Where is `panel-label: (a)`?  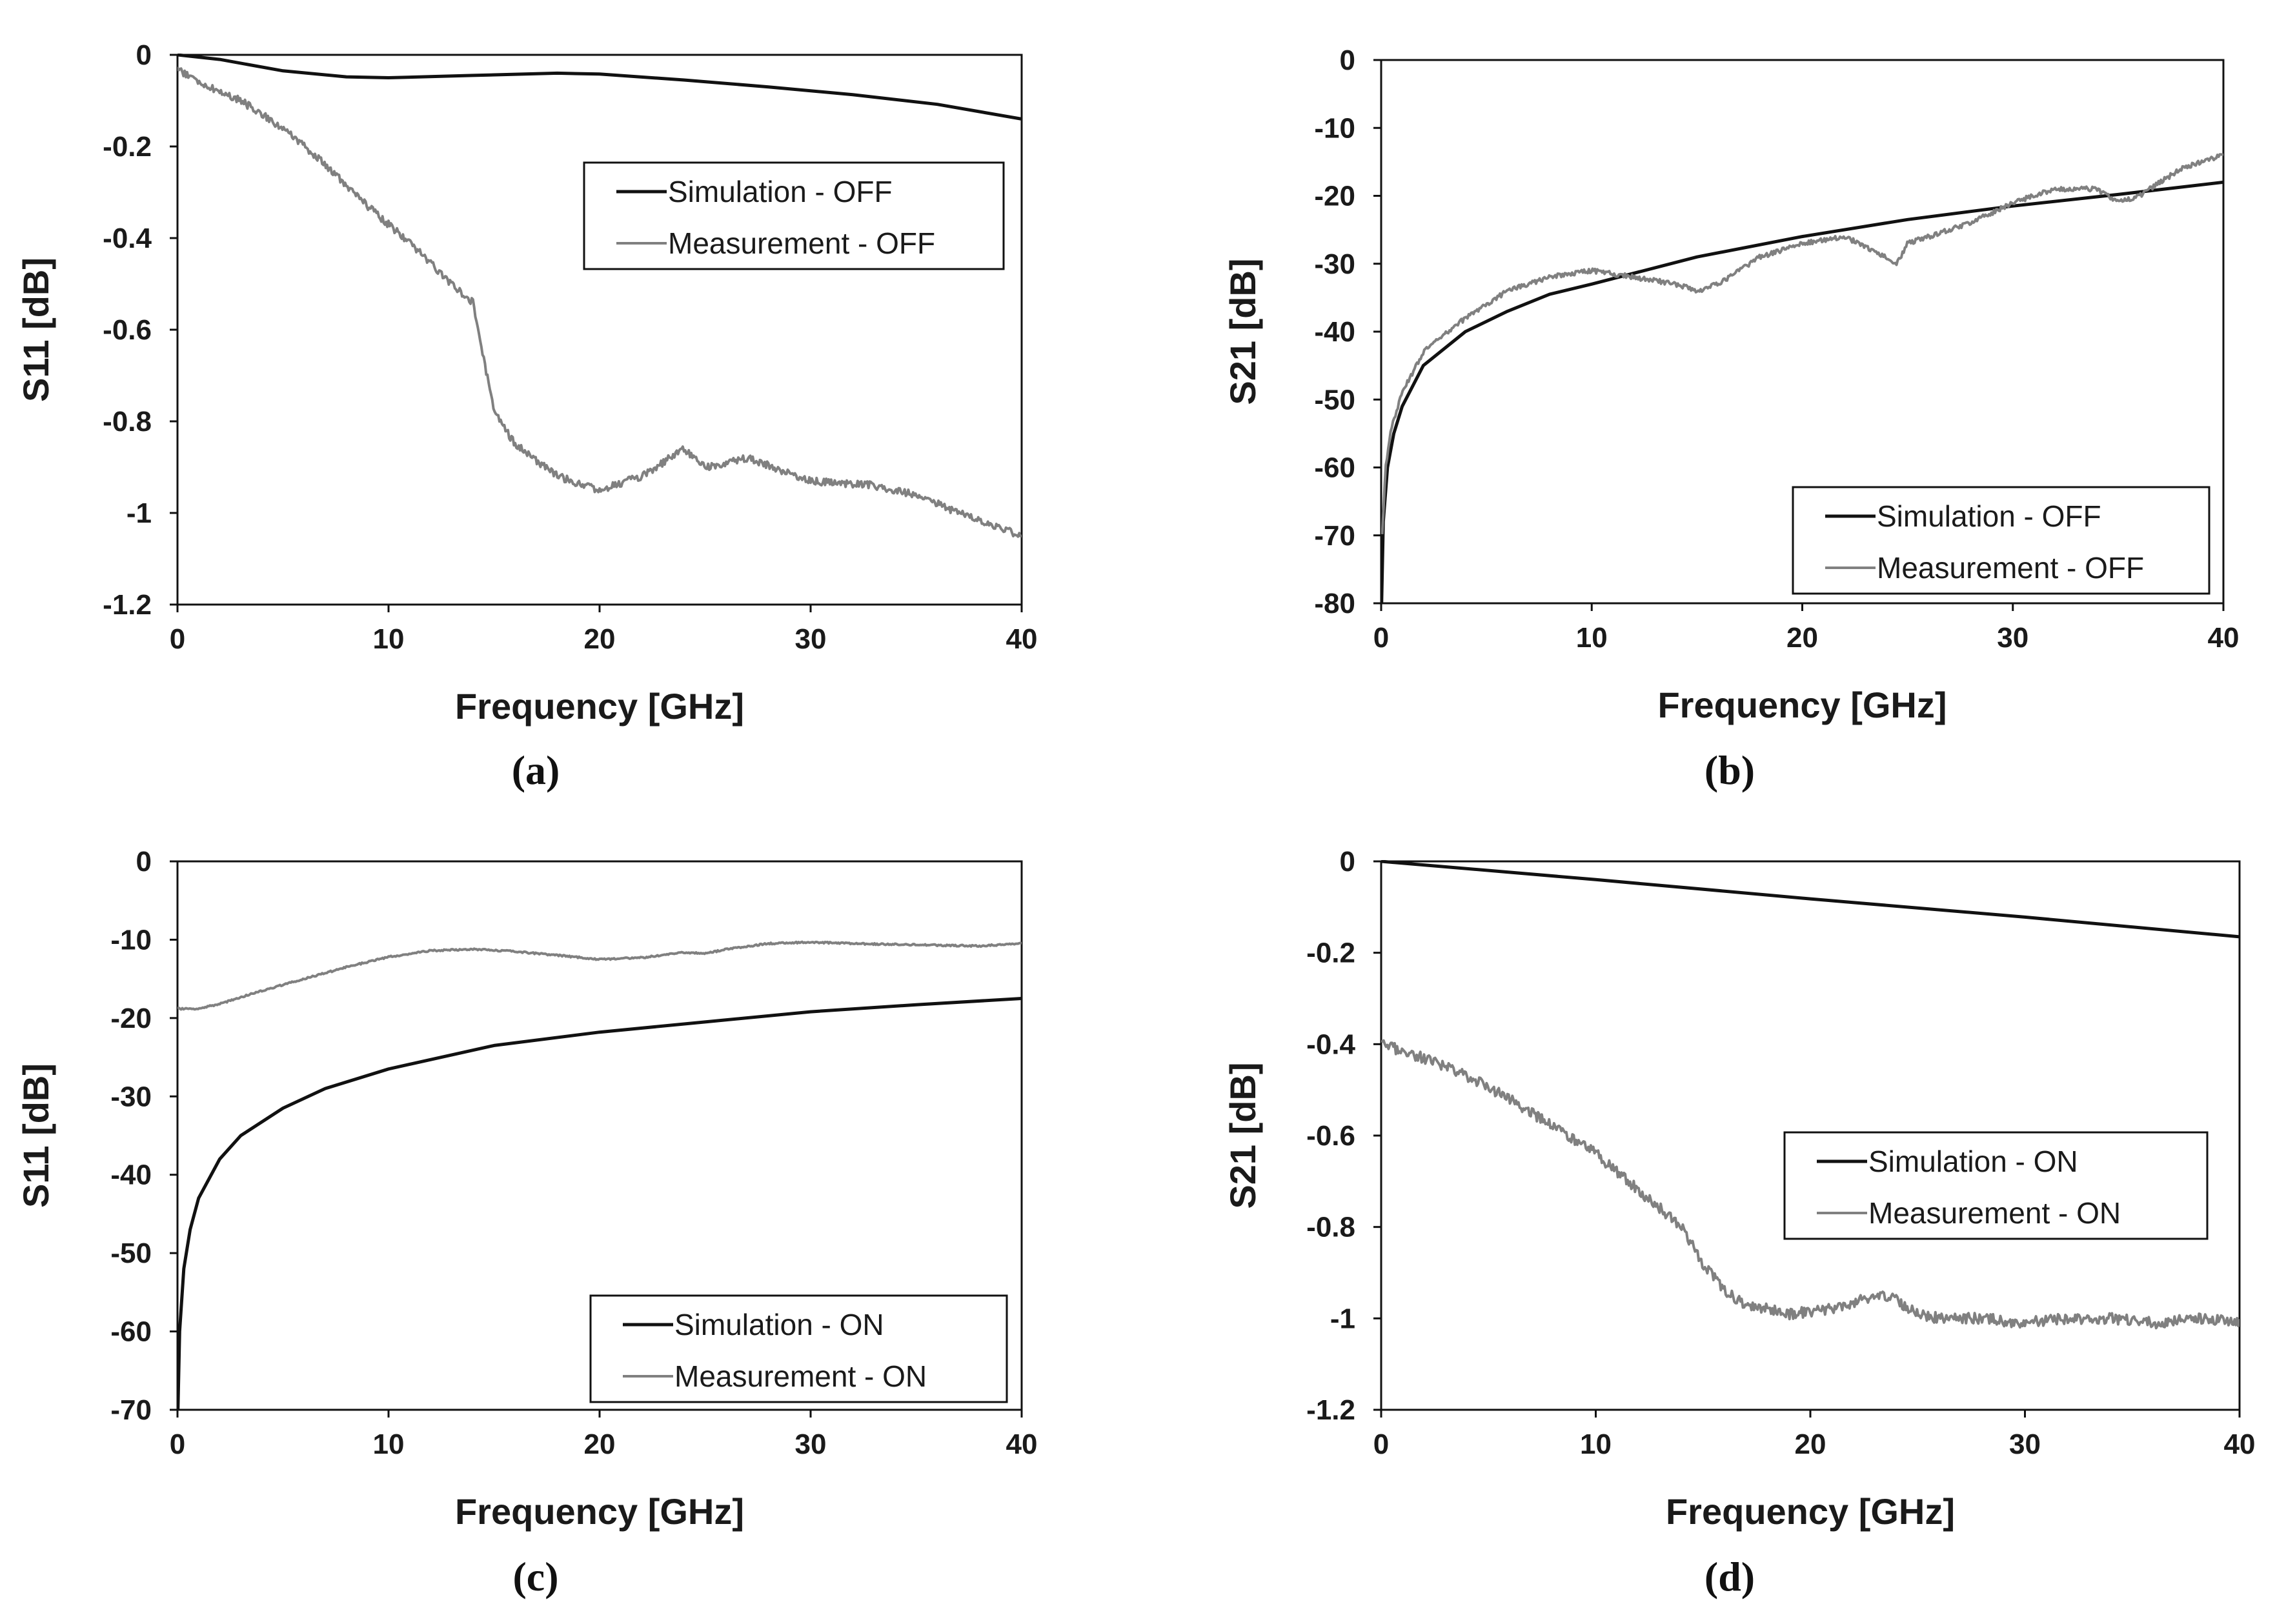 panel-label: (a) is located at coordinates (536, 770).